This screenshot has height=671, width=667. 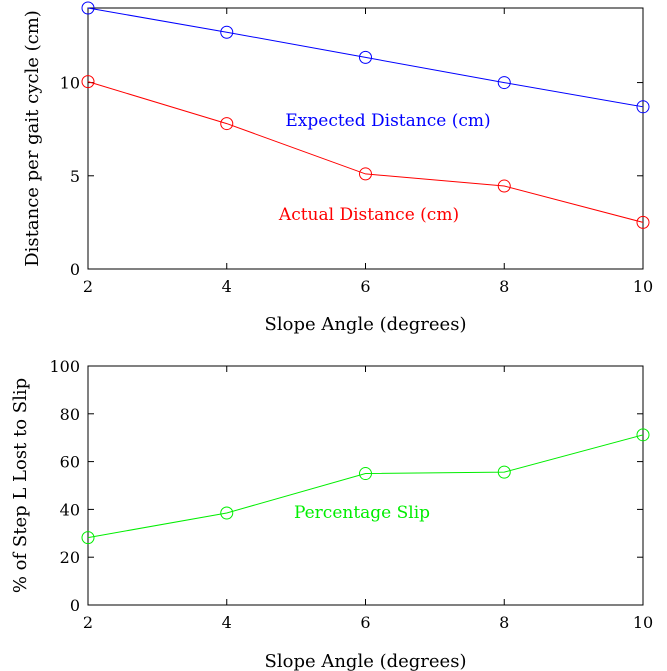 What do you see at coordinates (387, 121) in the screenshot?
I see `series-label: Expected Distance (cm)` at bounding box center [387, 121].